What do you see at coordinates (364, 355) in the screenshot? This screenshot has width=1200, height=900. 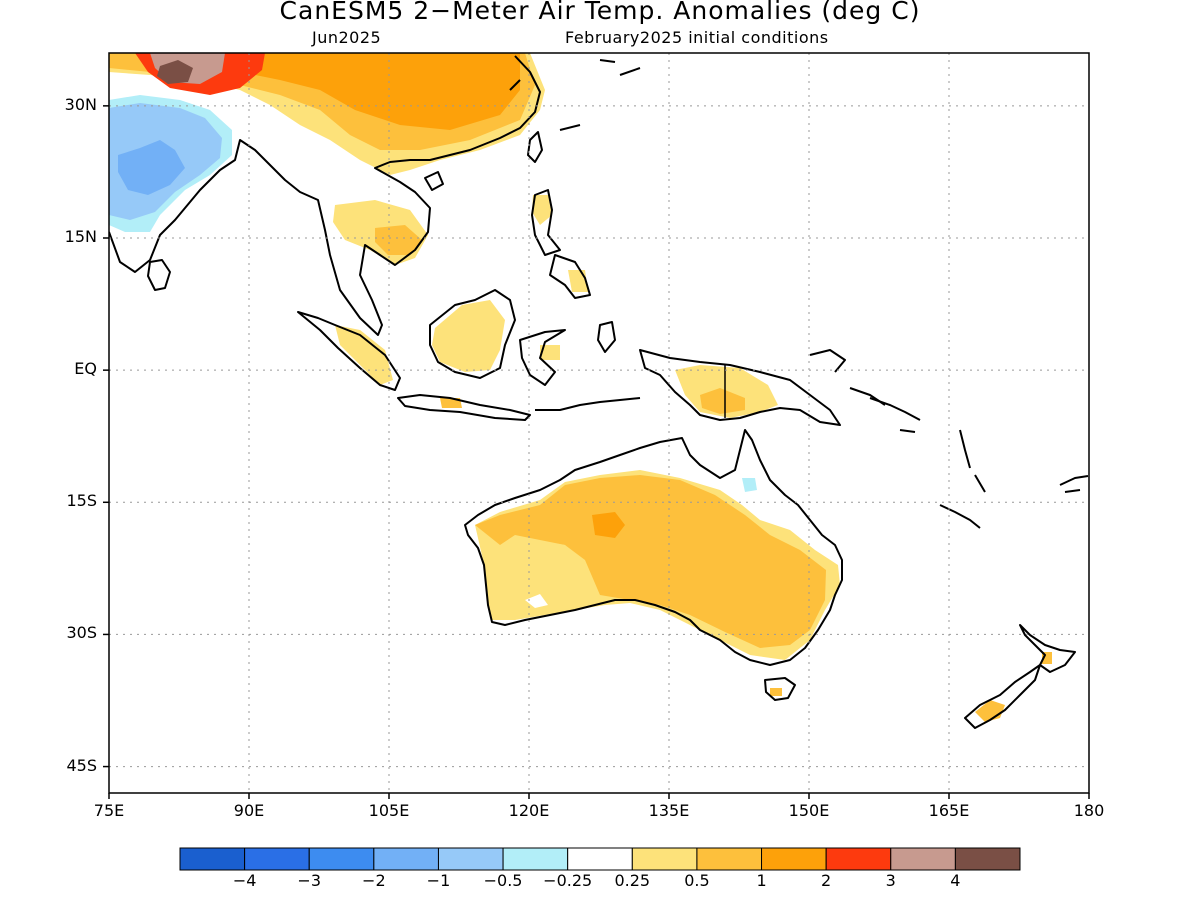 I see `fill-sumatra` at bounding box center [364, 355].